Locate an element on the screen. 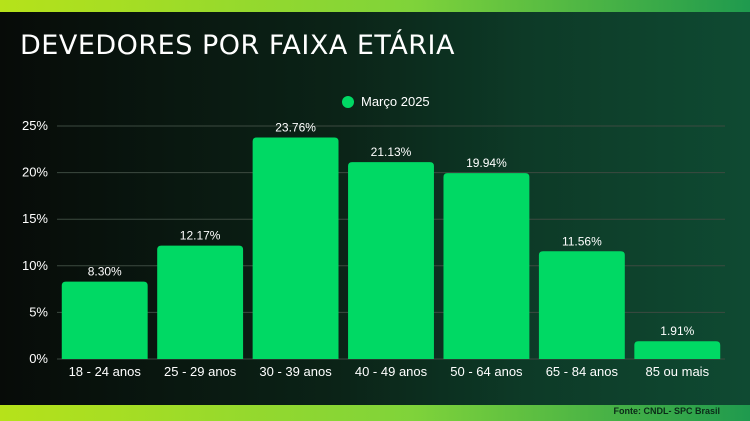  bottom-accent-bar is located at coordinates (375, 413).